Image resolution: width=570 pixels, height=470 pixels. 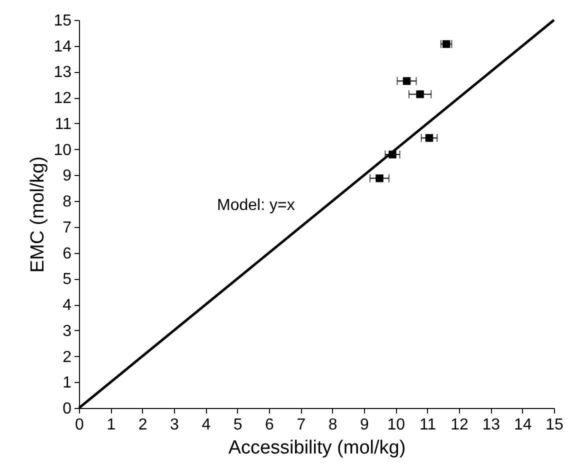 I want to click on x-tick-label: 14, so click(x=523, y=425).